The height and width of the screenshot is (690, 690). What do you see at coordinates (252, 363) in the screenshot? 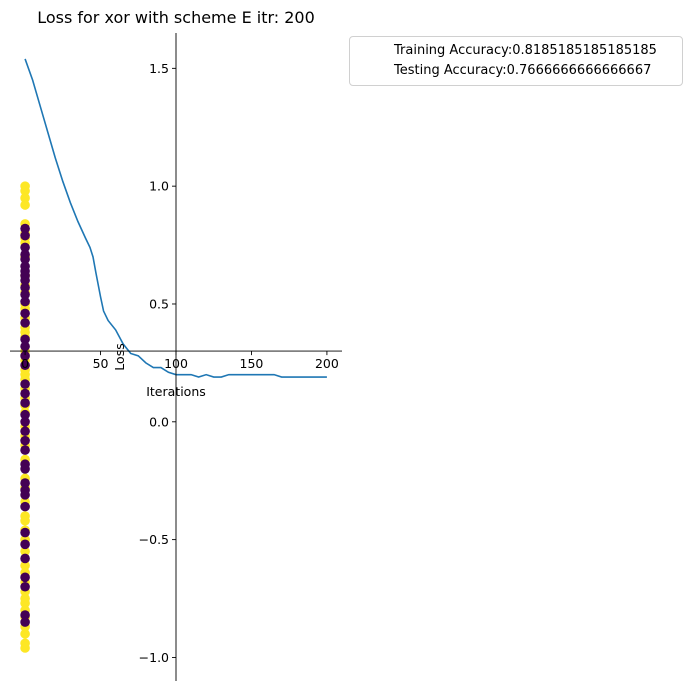
I see `x-tick-label: 150` at bounding box center [252, 363].